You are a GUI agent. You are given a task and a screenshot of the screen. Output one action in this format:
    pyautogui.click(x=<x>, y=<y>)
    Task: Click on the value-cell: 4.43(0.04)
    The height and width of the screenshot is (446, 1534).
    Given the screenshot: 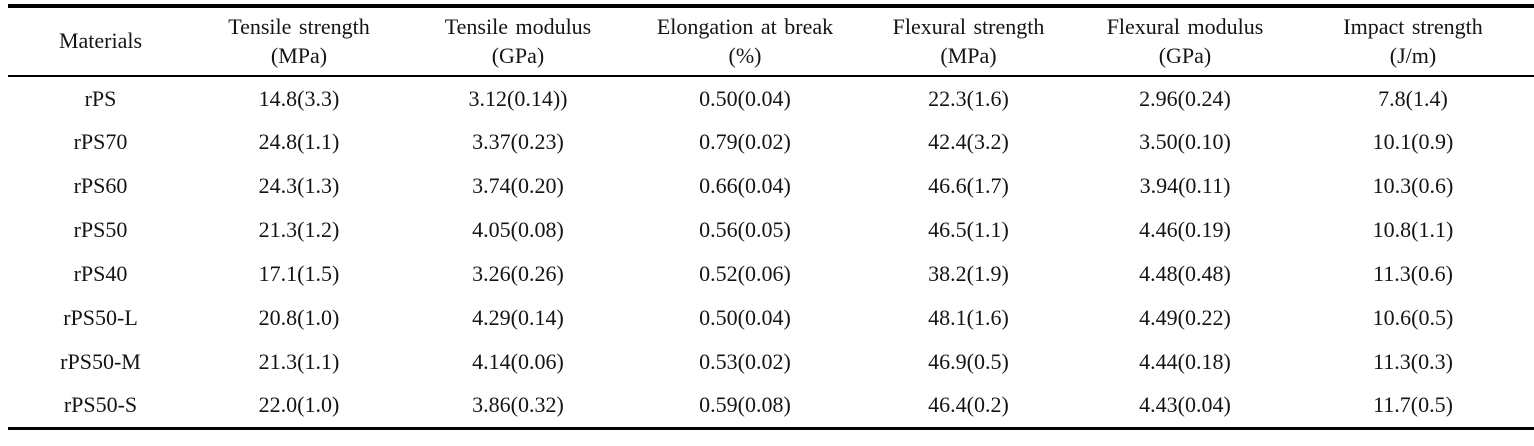 What is the action you would take?
    pyautogui.click(x=1185, y=405)
    